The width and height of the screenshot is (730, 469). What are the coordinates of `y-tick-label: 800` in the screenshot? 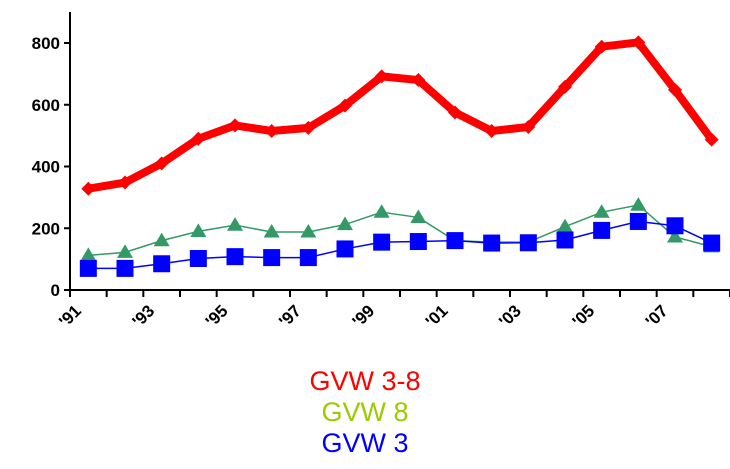 It's located at (46, 43).